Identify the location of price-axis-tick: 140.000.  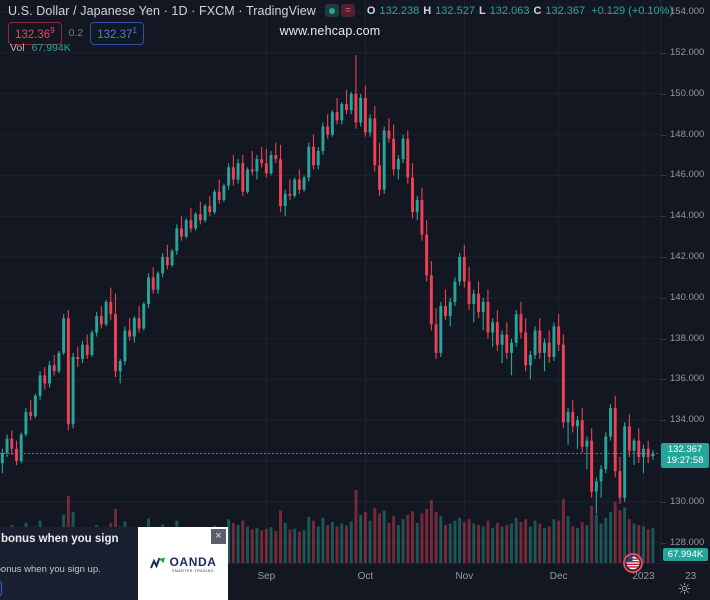
(687, 297).